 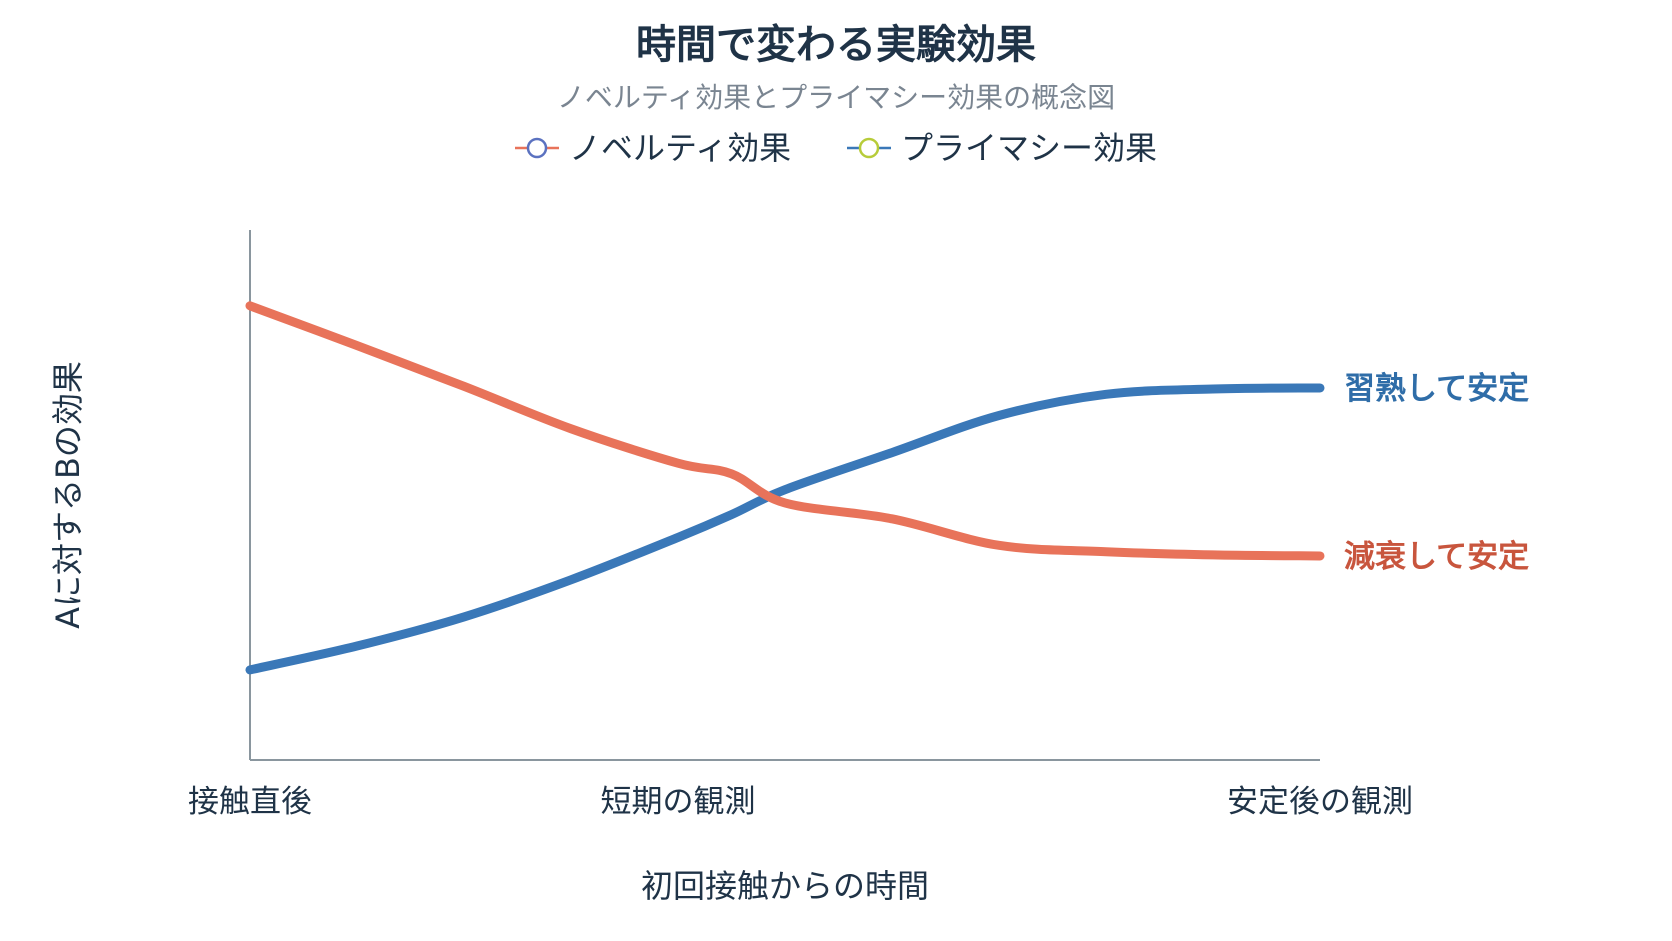 What do you see at coordinates (1436, 389) in the screenshot?
I see `end-label-primacy: 習熟して安定` at bounding box center [1436, 389].